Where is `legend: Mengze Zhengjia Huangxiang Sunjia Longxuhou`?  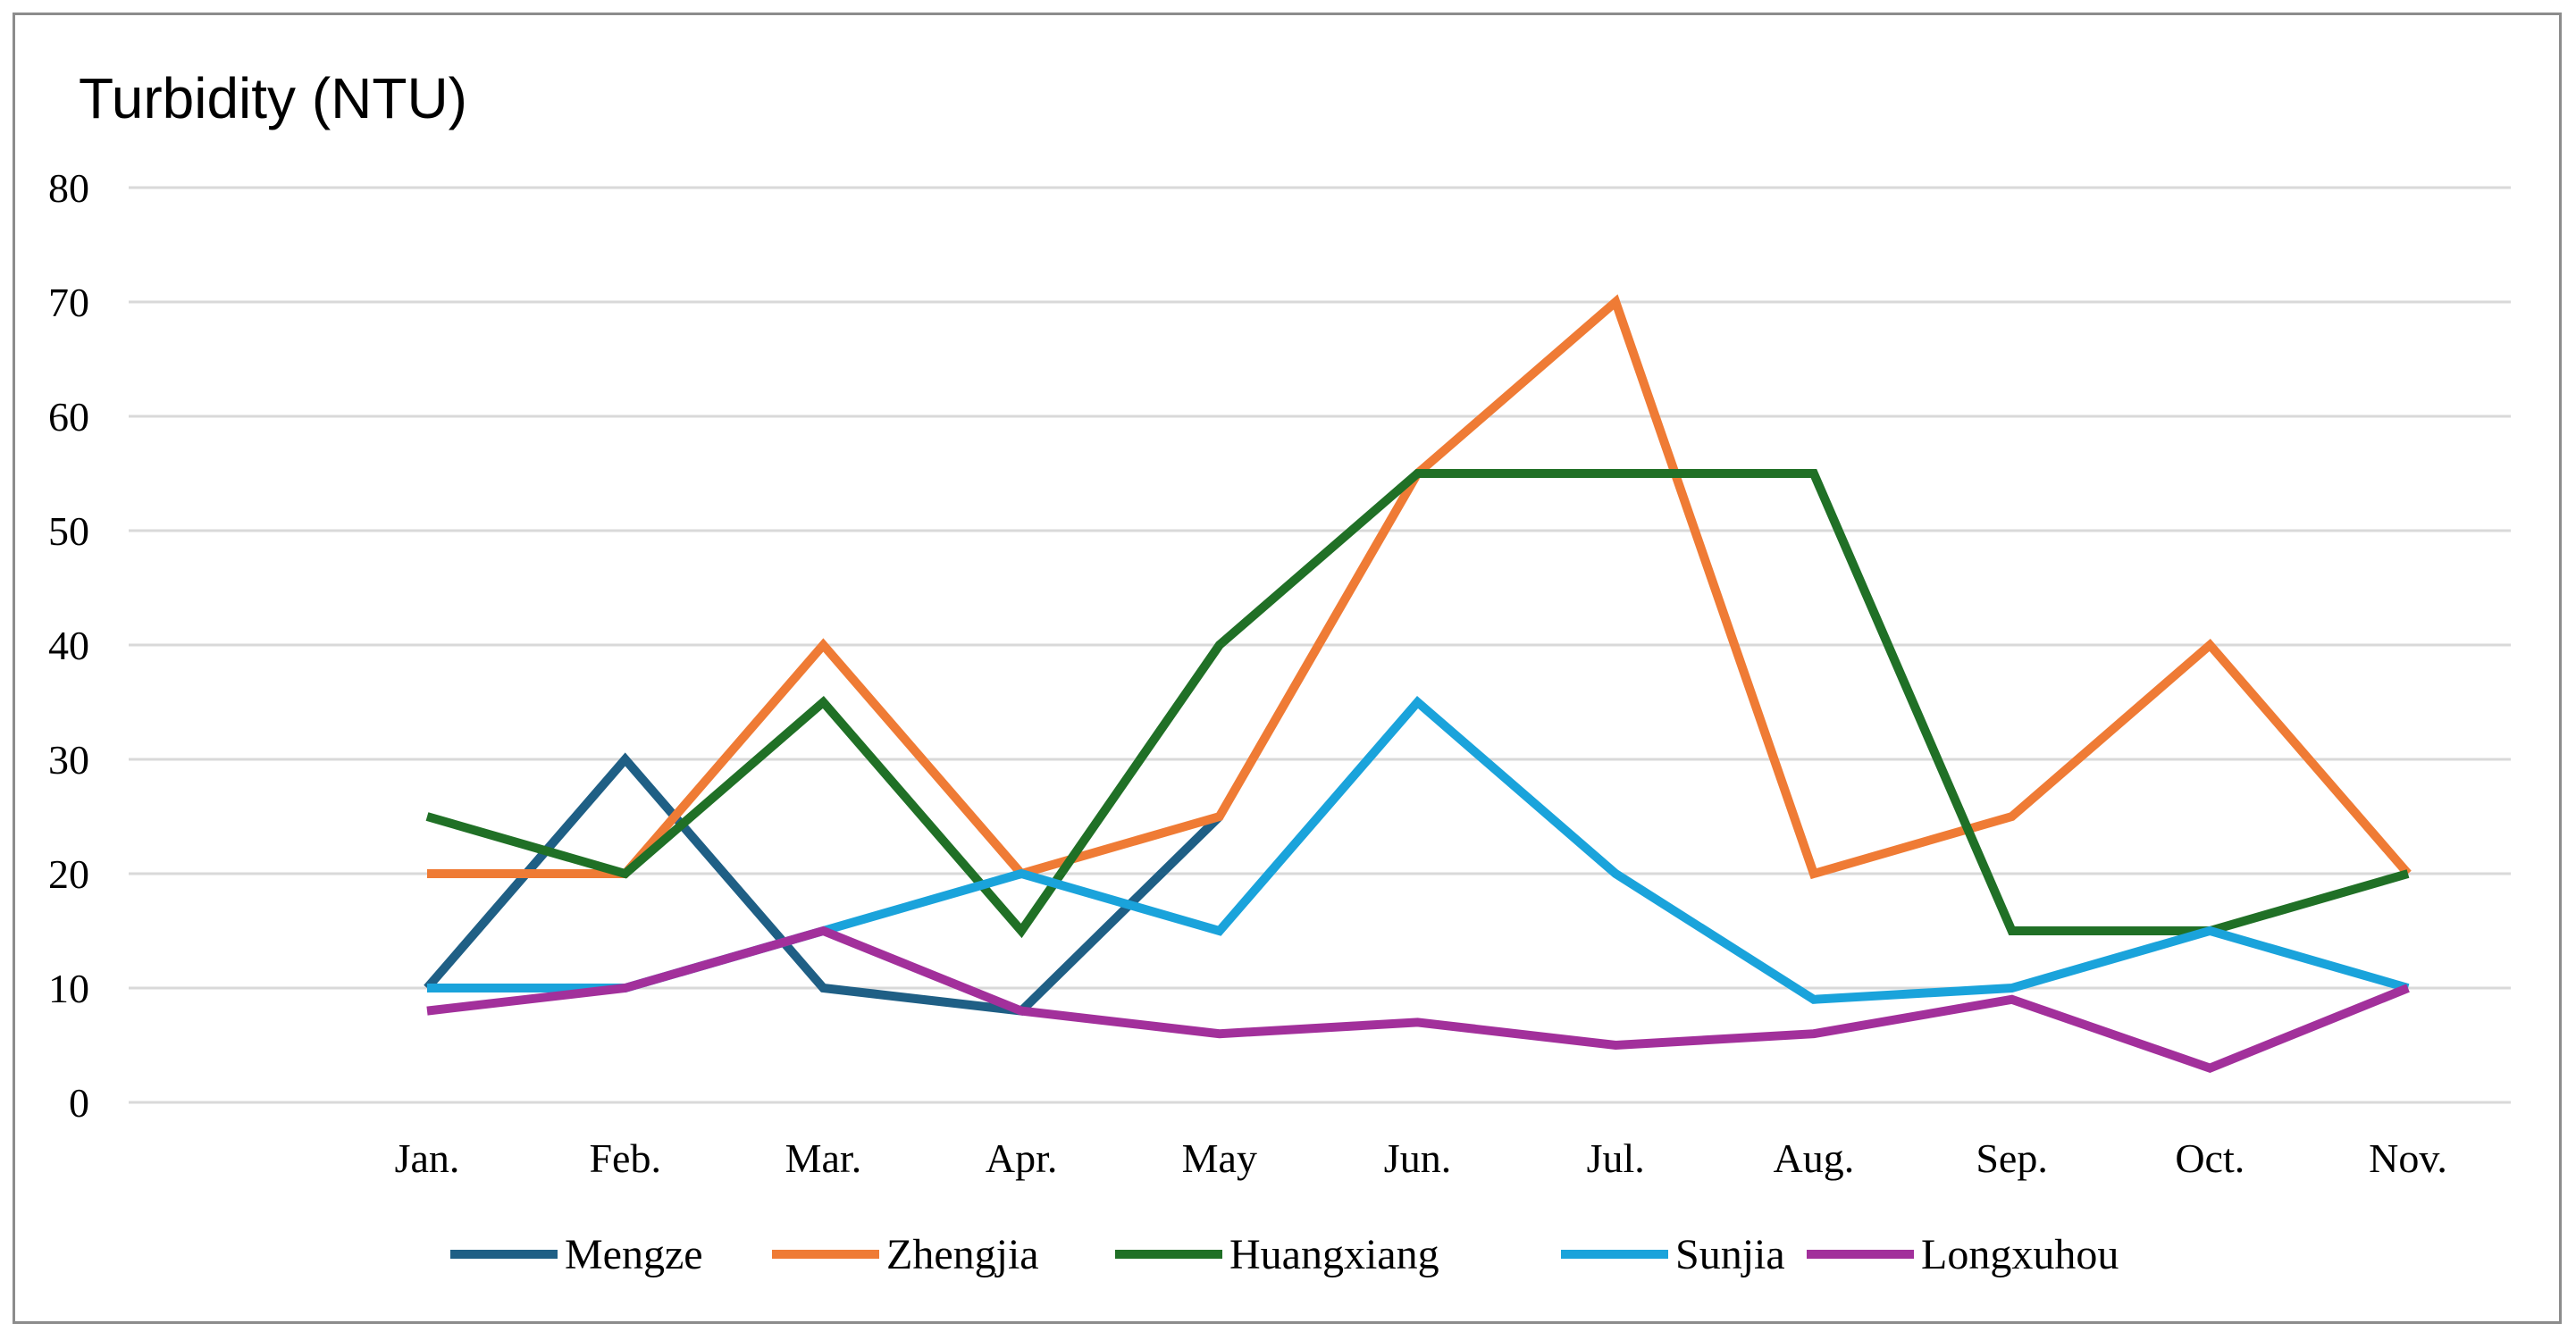 legend: Mengze Zhengjia Huangxiang Sunjia Longxuhou is located at coordinates (1284, 1254).